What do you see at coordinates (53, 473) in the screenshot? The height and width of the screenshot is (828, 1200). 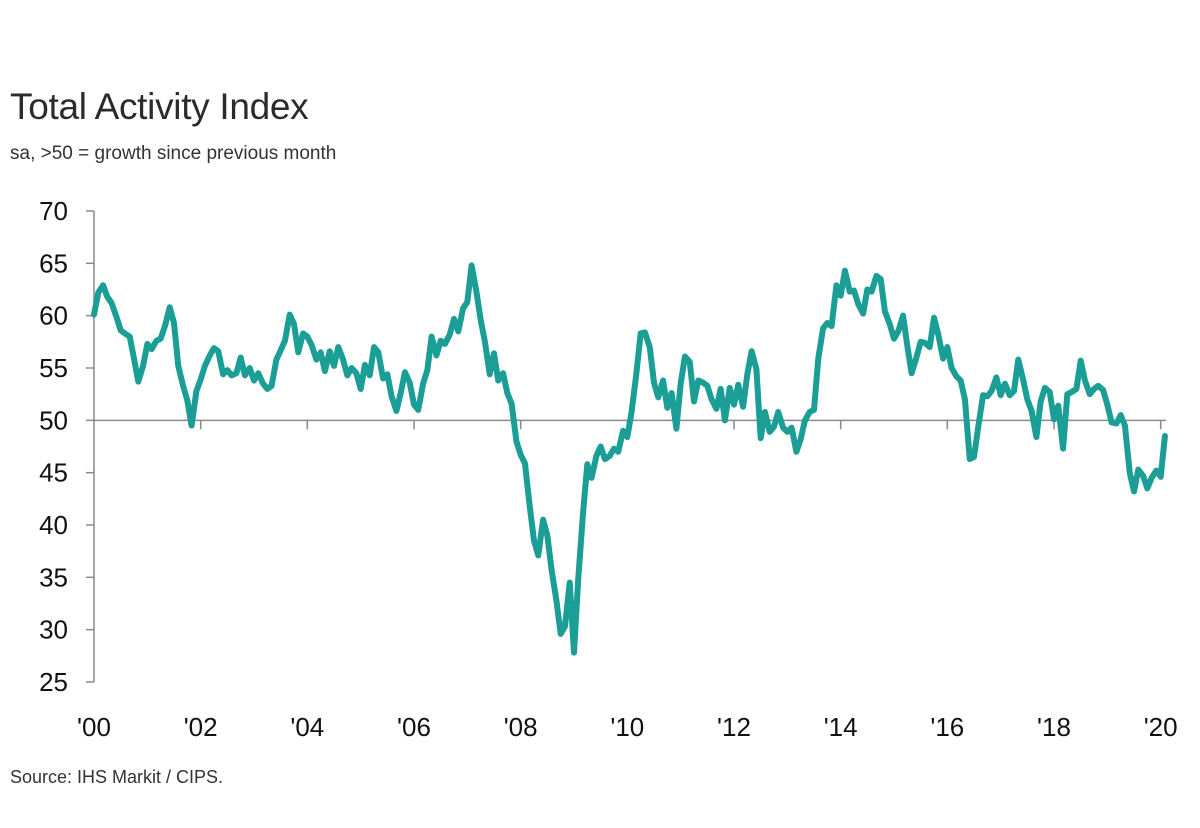 I see `y-tick-label: 45` at bounding box center [53, 473].